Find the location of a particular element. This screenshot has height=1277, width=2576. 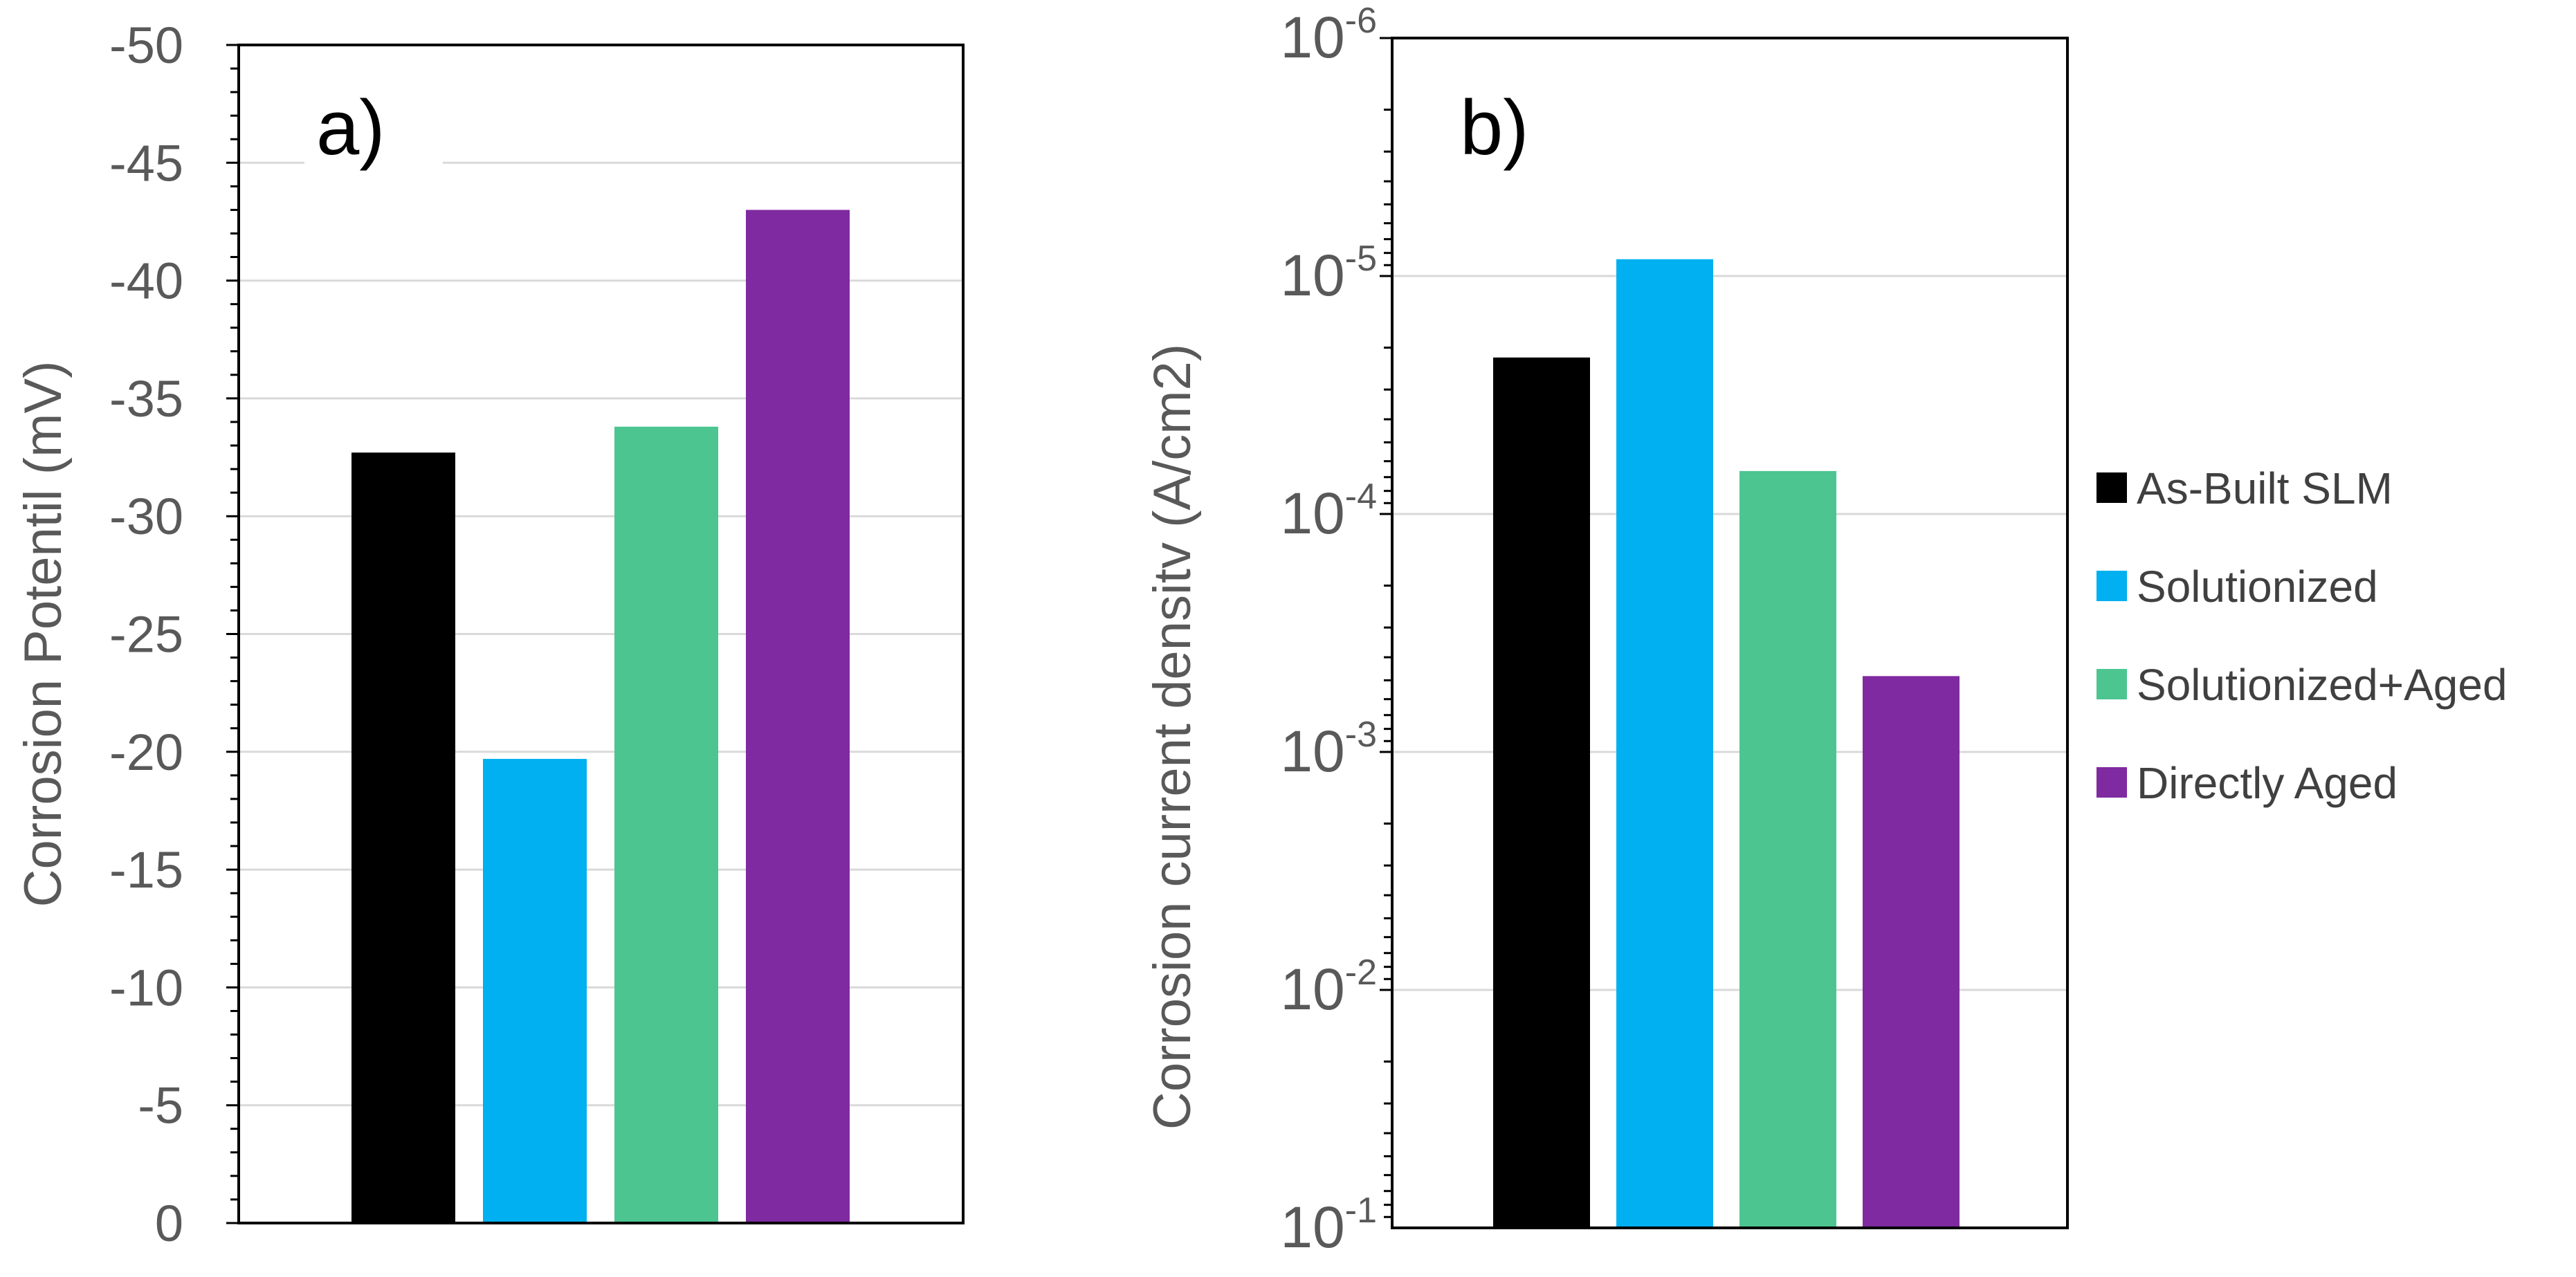

chart-b-y-tick-label: 10⁻¹ is located at coordinates (1329, 1225).